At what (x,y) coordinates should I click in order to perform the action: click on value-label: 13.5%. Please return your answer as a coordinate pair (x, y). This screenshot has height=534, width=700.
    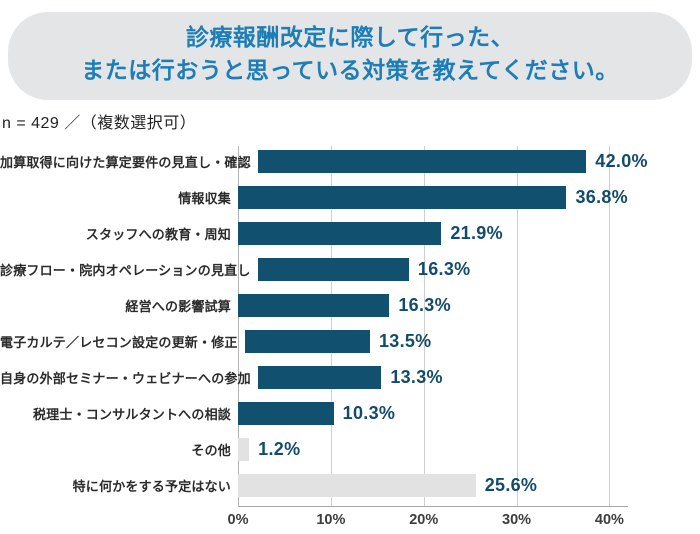
    Looking at the image, I should click on (405, 341).